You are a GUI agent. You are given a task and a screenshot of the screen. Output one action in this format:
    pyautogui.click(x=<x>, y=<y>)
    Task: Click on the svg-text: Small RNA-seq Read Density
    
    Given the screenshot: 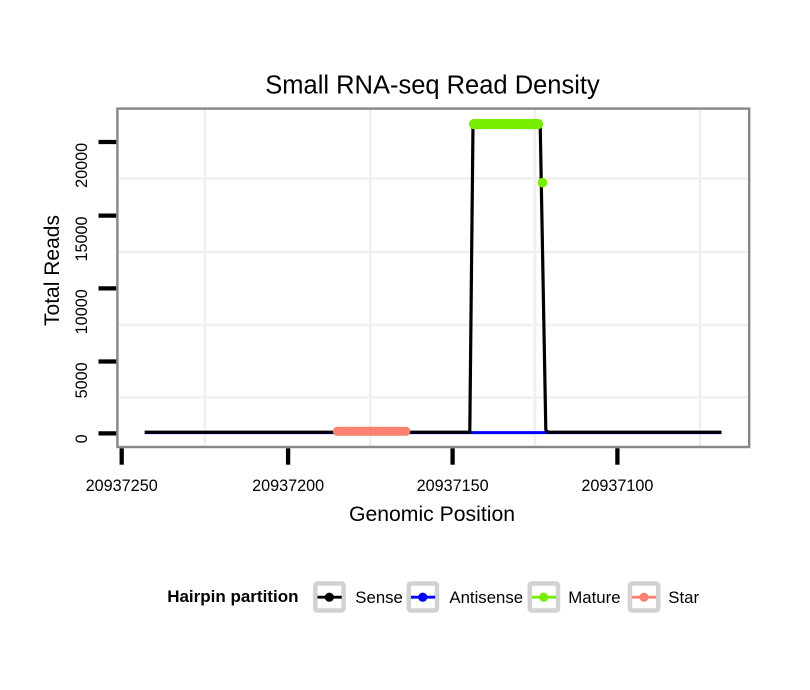 What is the action you would take?
    pyautogui.click(x=432, y=86)
    